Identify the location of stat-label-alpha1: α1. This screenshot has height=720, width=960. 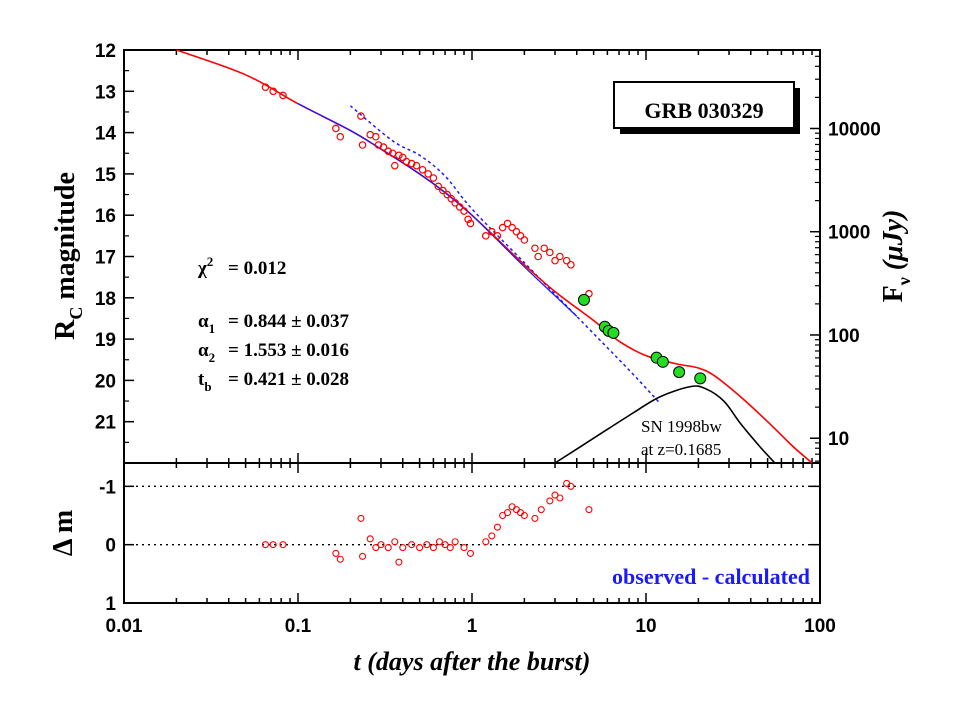
(206, 323).